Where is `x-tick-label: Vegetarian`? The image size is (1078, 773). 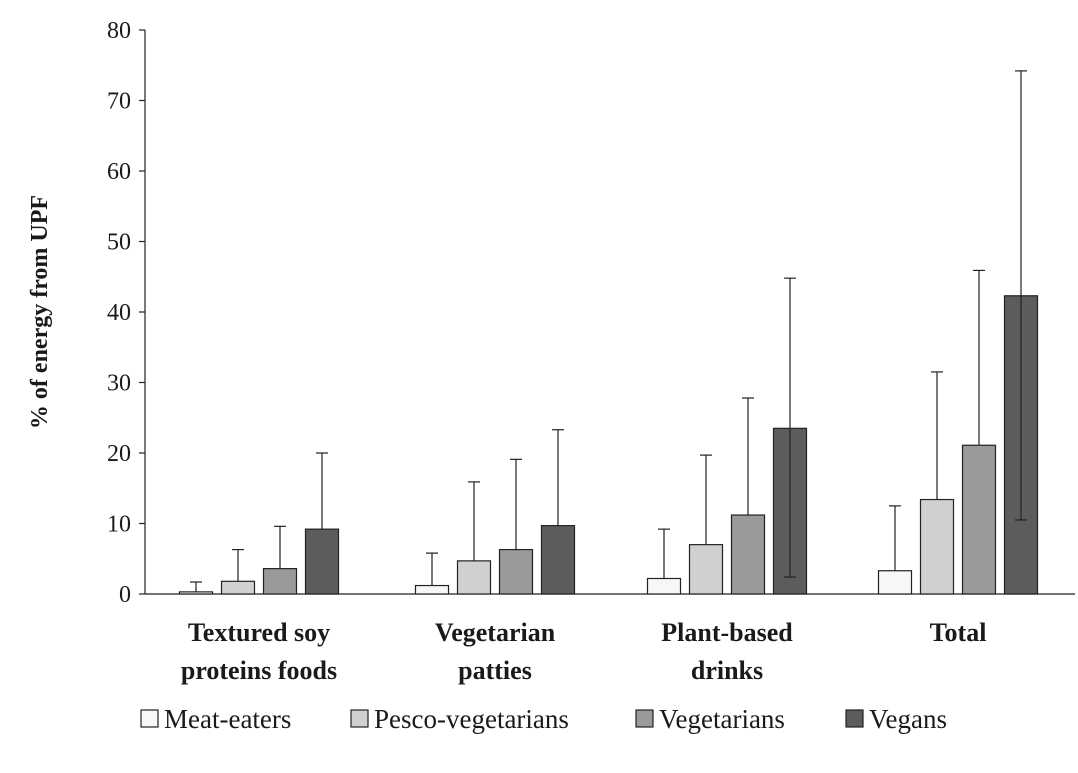 x-tick-label: Vegetarian is located at coordinates (495, 632).